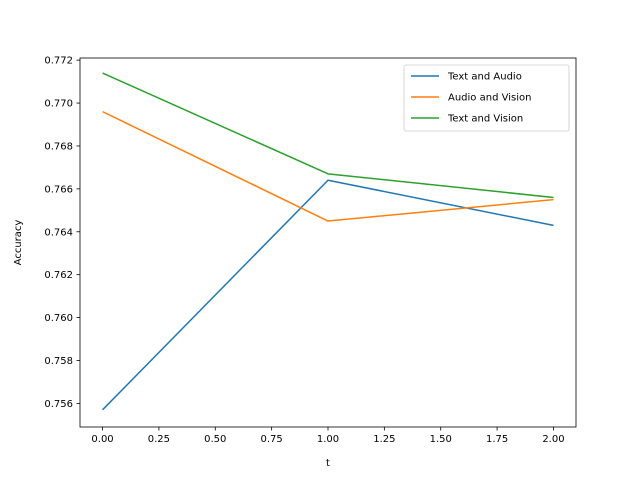 This screenshot has height=485, width=640. I want to click on x-tick-label: 1.50, so click(441, 439).